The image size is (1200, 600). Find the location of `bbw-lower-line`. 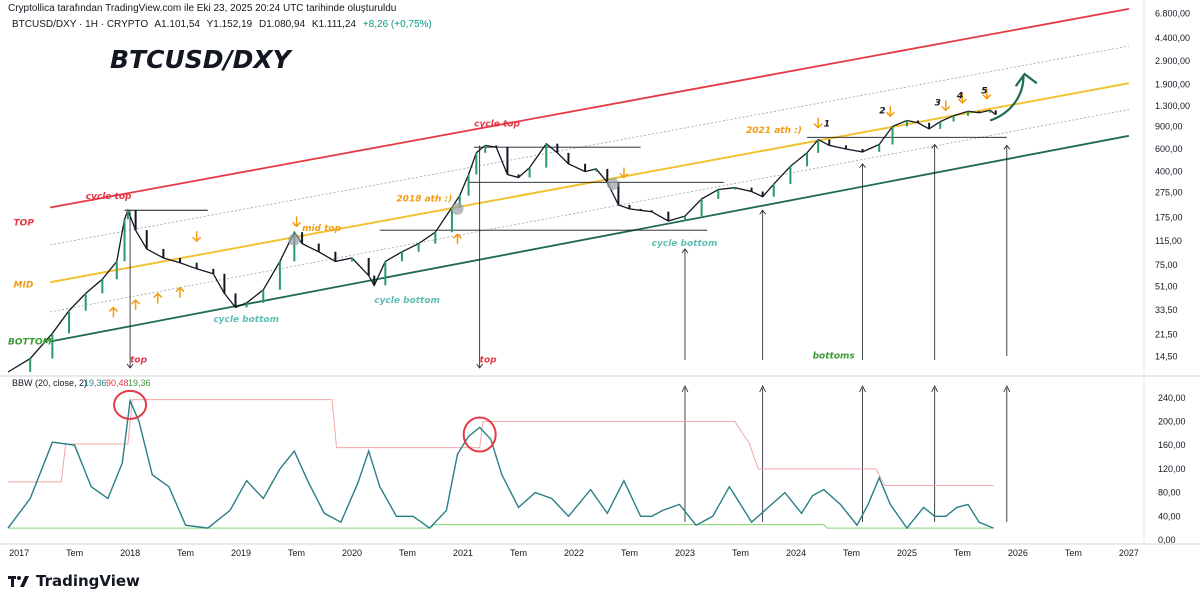

bbw-lower-line is located at coordinates (501, 526).